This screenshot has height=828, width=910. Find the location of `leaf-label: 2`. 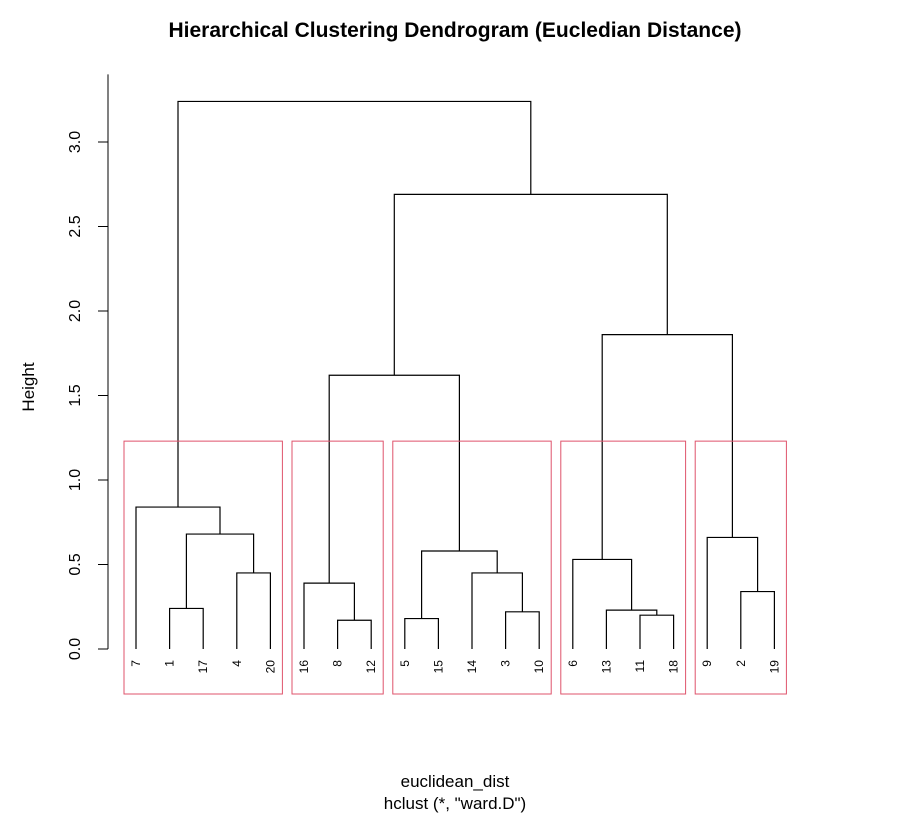

leaf-label: 2 is located at coordinates (741, 663).